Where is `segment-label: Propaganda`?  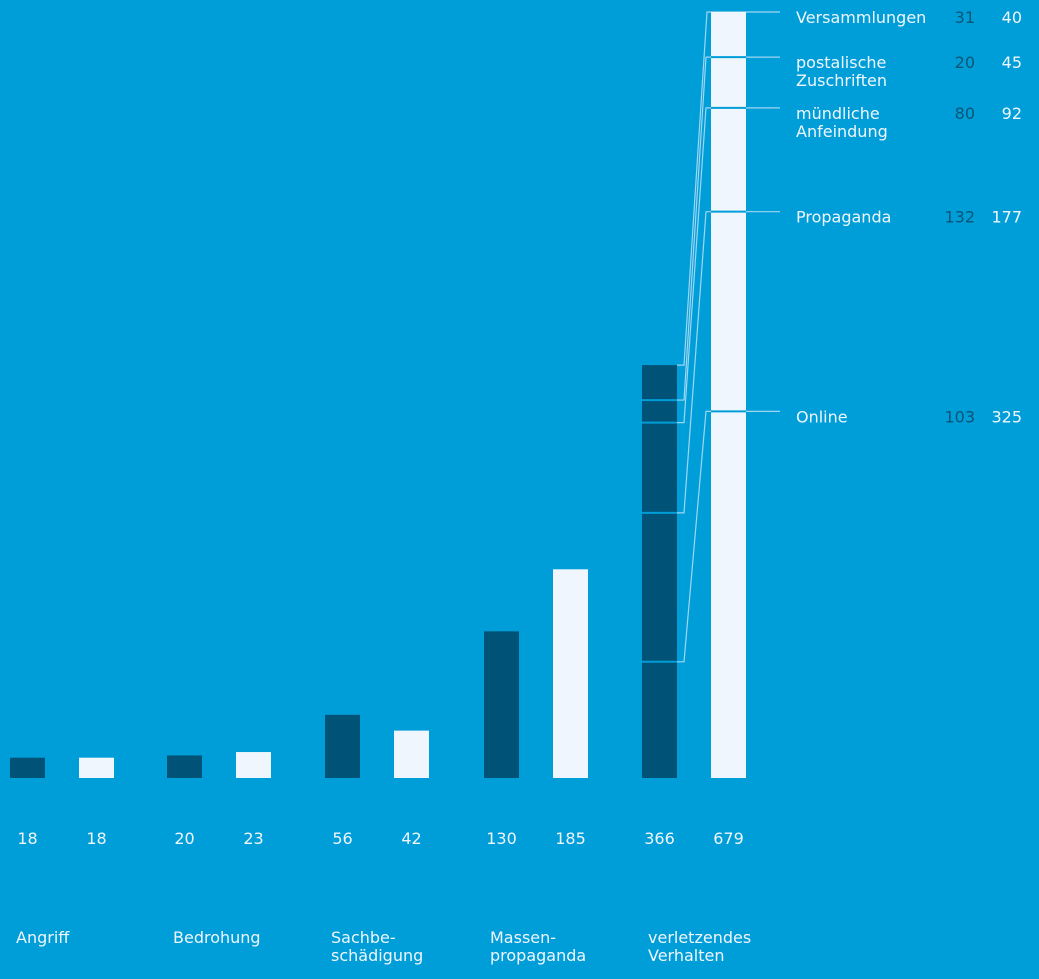 segment-label: Propaganda is located at coordinates (843, 217).